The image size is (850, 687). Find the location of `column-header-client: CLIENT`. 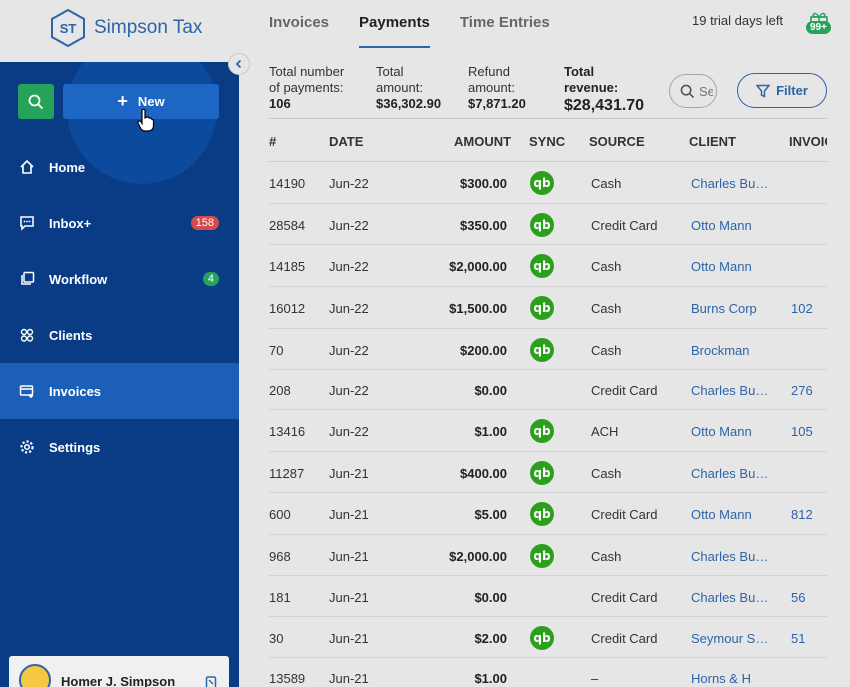

column-header-client: CLIENT is located at coordinates (712, 141).